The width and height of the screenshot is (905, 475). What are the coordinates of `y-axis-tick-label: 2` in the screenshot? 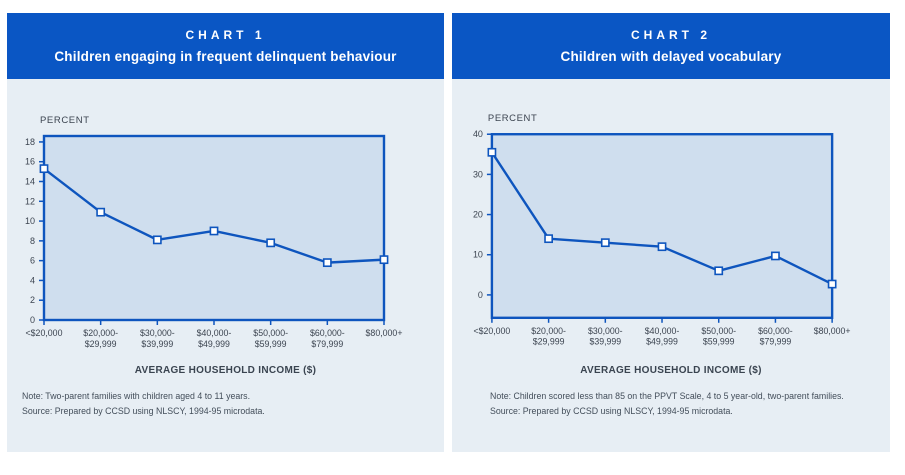 It's located at (32, 300).